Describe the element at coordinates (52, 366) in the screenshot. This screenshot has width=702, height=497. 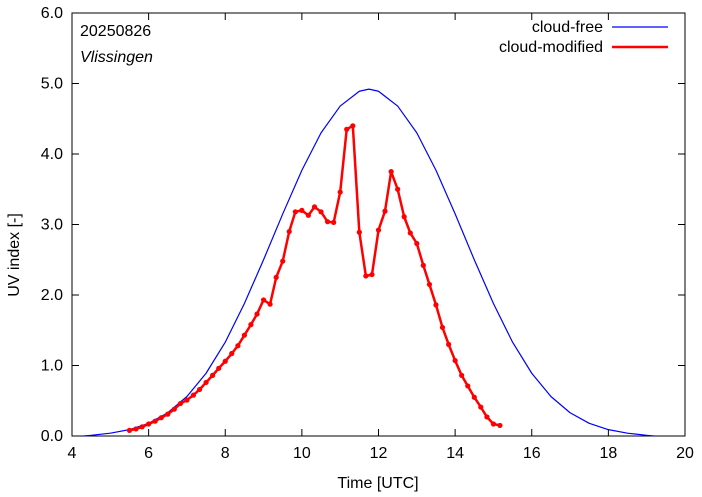
I see `y-tick-label: 1.0` at that location.